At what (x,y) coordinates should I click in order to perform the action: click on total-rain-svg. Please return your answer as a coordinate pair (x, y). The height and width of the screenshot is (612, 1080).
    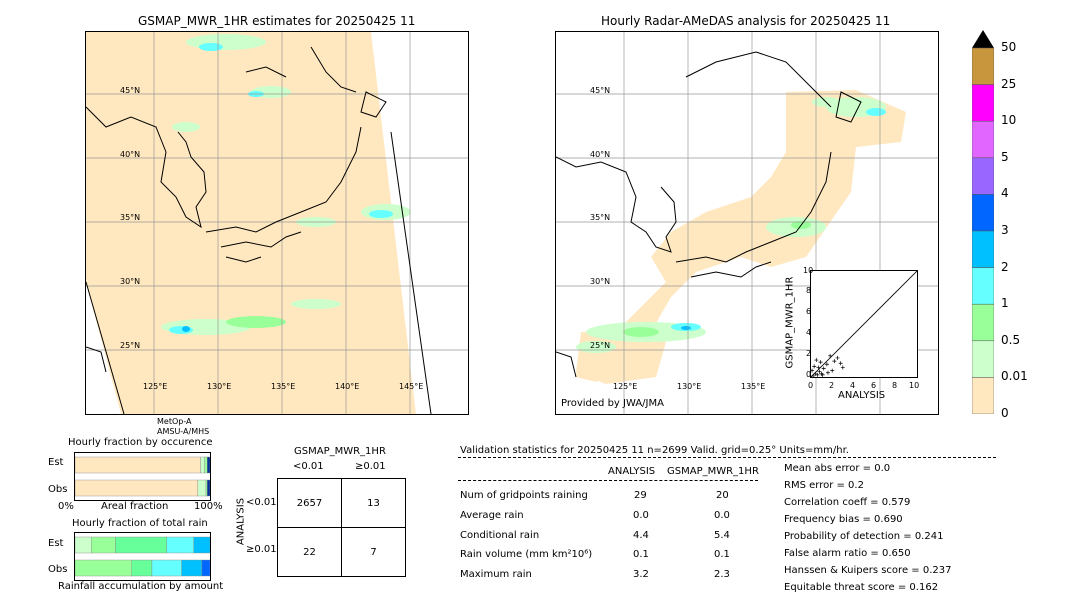
    Looking at the image, I should click on (142, 556).